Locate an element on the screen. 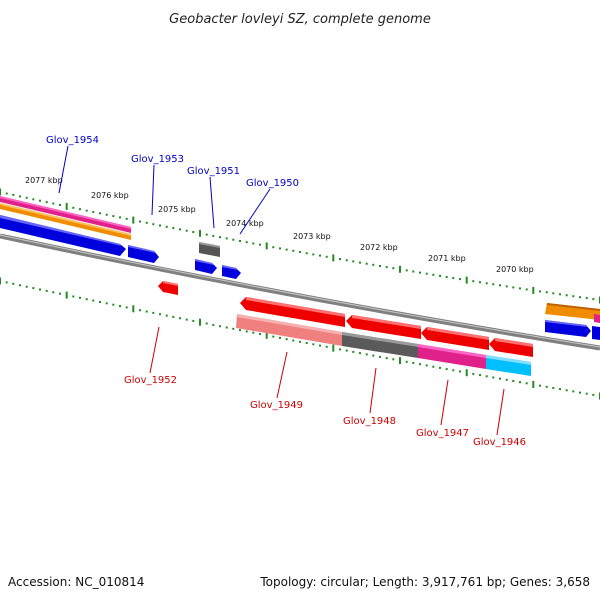 This screenshot has width=600, height=600. tick-label: 2077 kbp is located at coordinates (44, 180).